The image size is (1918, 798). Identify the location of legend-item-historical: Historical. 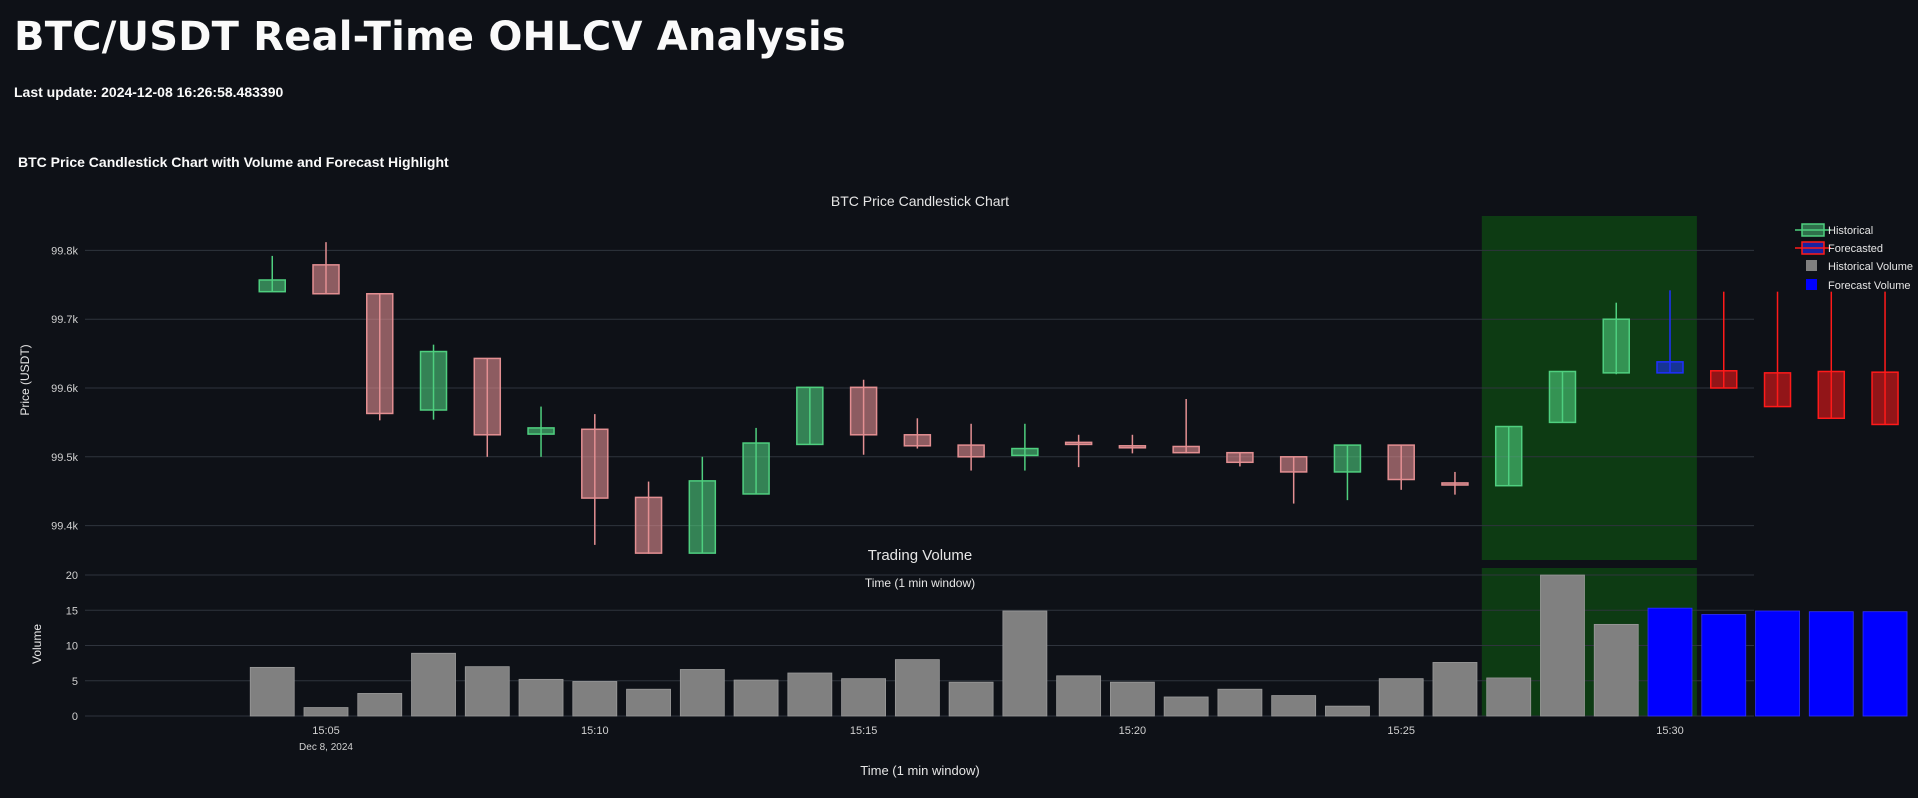
(1834, 230).